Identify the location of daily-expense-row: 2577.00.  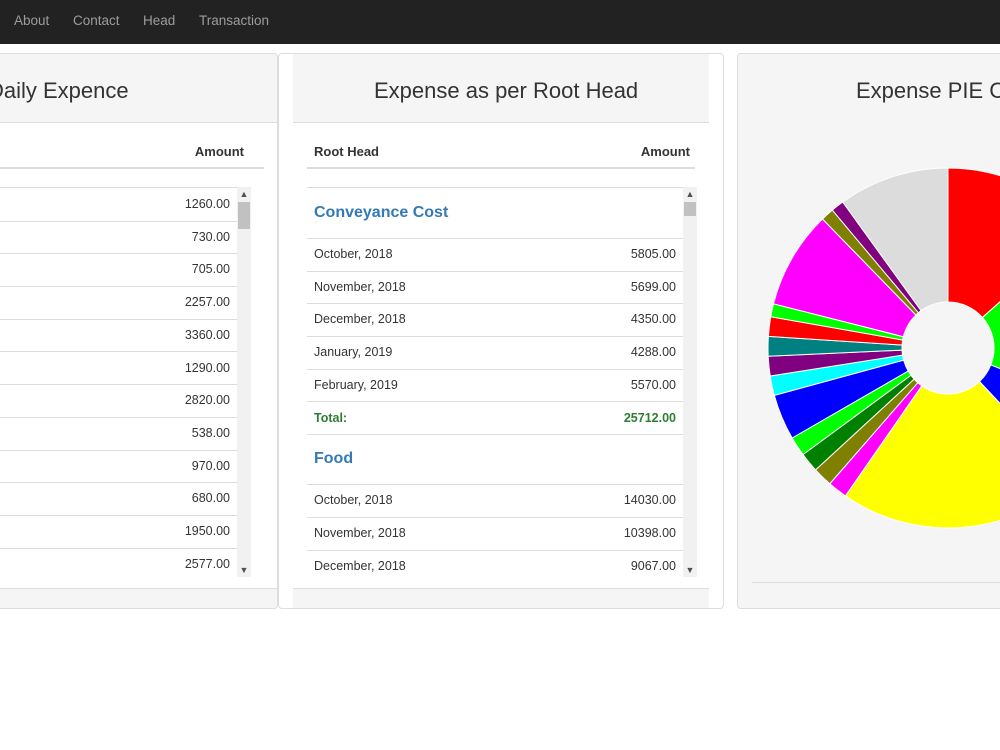
(118, 563).